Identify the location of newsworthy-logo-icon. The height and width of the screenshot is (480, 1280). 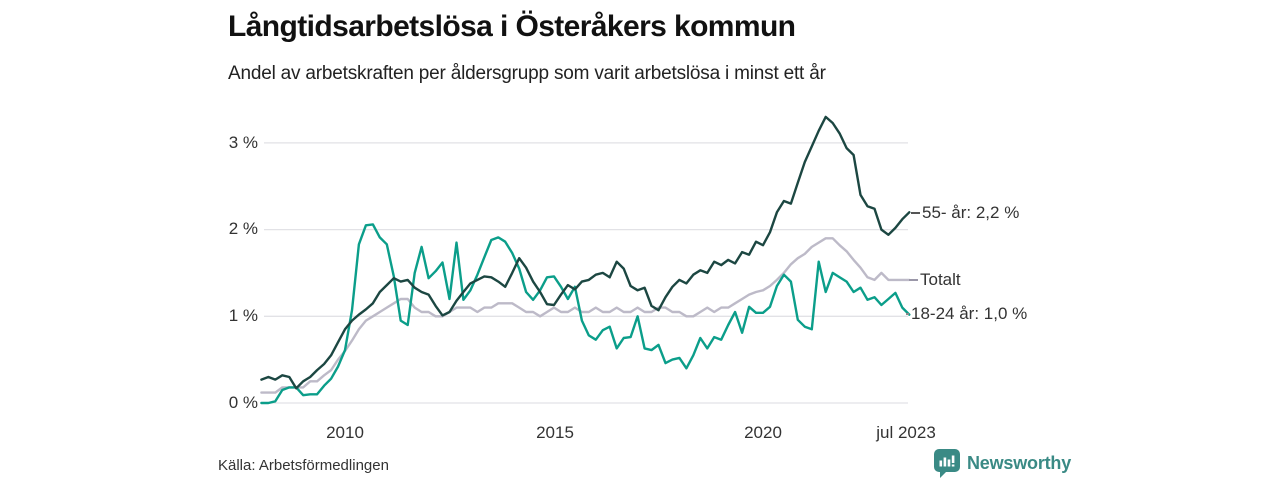
(947, 463).